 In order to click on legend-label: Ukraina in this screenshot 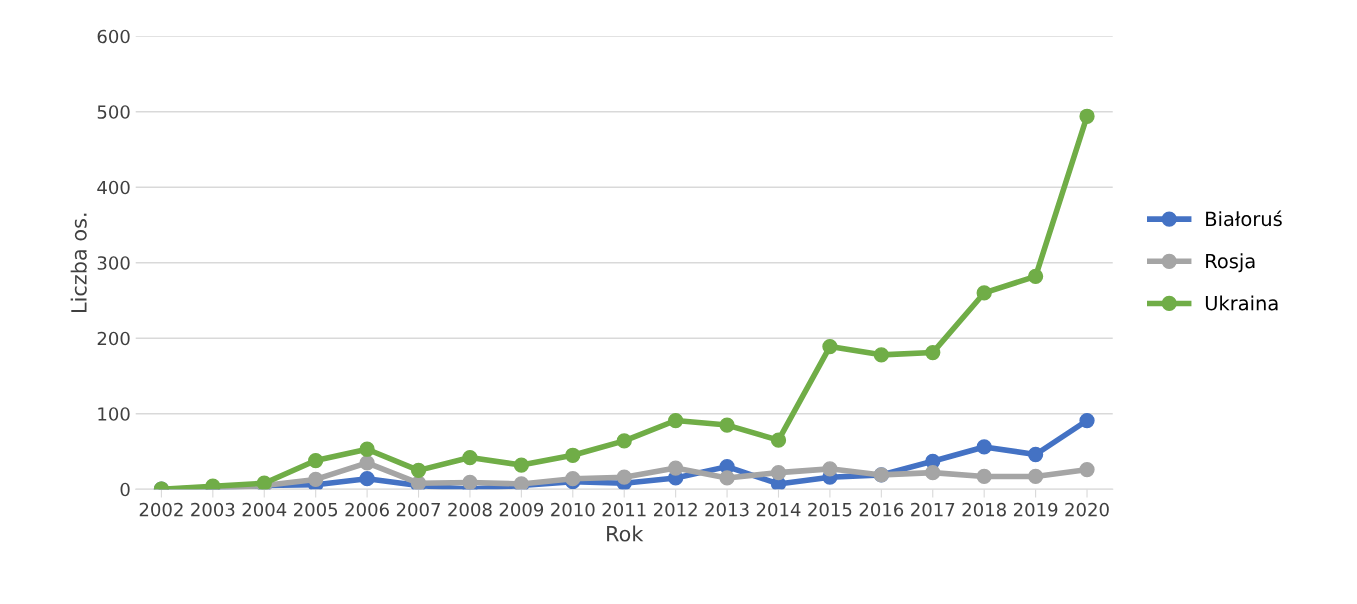, I will do `click(1241, 303)`.